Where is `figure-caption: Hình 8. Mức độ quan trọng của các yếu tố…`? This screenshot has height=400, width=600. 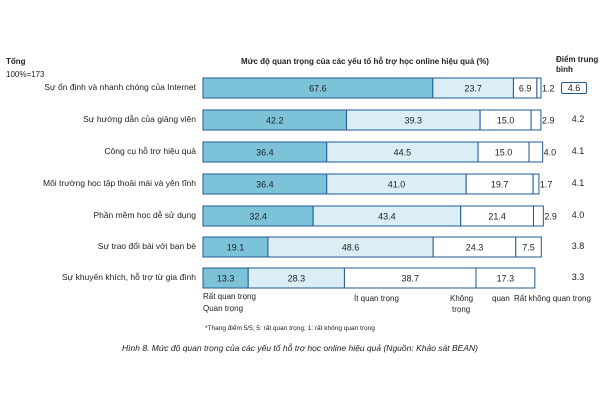 figure-caption: Hình 8. Mức độ quan trọng của các yếu tố… is located at coordinates (300, 348).